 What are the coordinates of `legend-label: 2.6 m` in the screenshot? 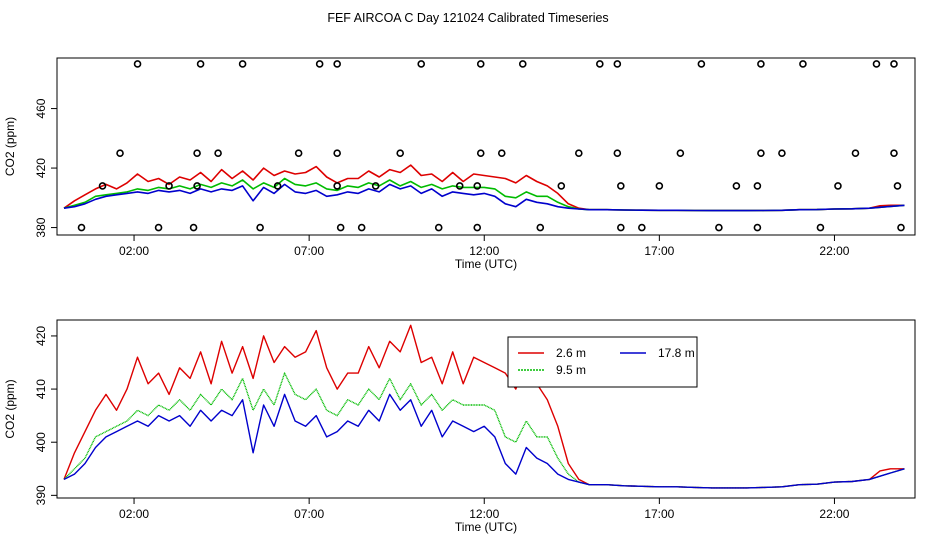 It's located at (571, 353).